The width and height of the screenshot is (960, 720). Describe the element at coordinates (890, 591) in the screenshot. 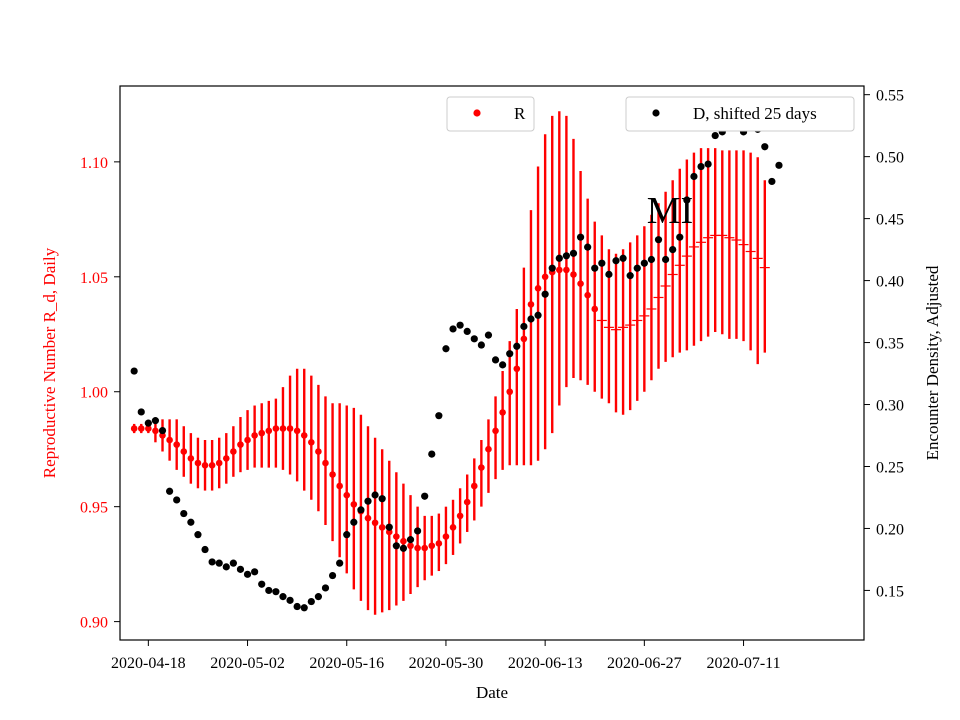

I see `y-right-tick-label: 0.15` at that location.